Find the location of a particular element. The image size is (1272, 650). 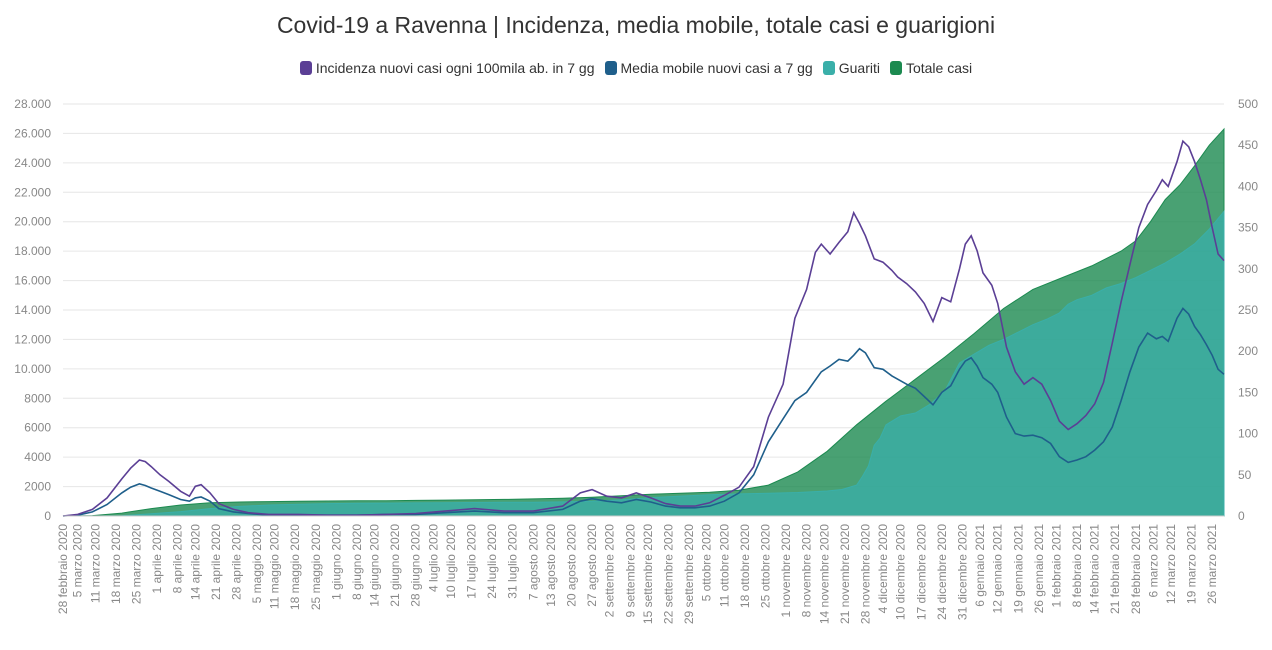

y-left-tick-label: 28.000 is located at coordinates (32, 104).